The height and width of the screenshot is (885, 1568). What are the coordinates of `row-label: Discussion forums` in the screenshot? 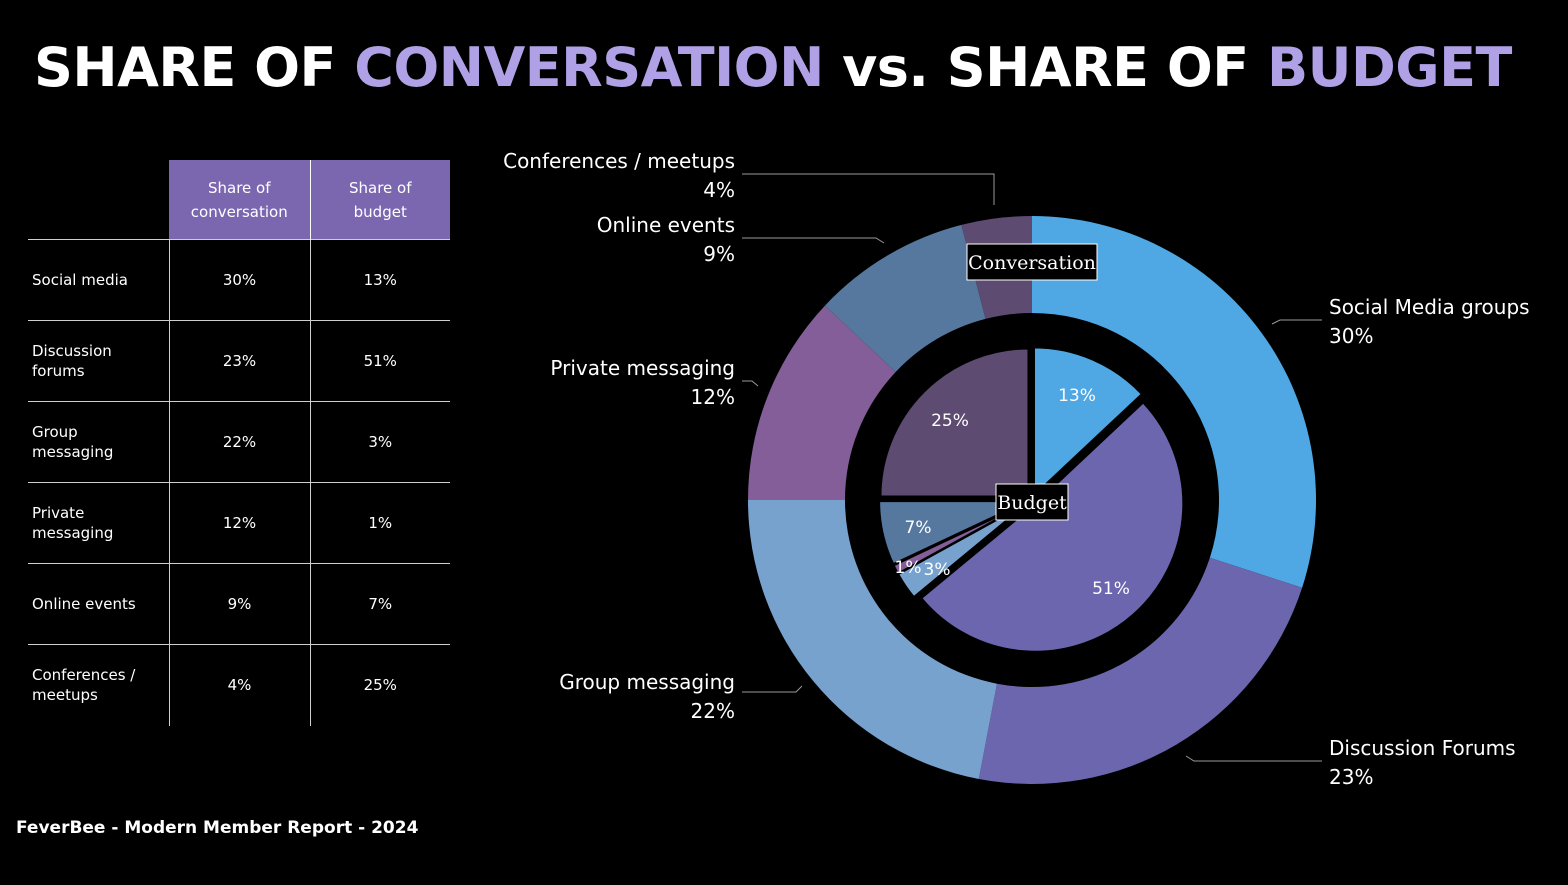 It's located at (98, 361).